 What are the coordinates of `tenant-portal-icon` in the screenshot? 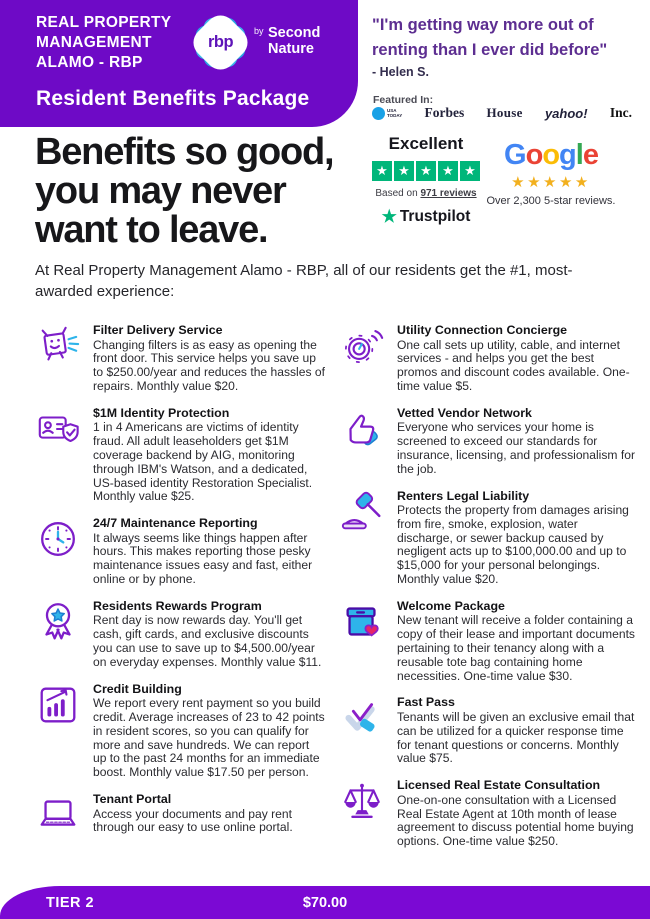 It's located at (58, 815).